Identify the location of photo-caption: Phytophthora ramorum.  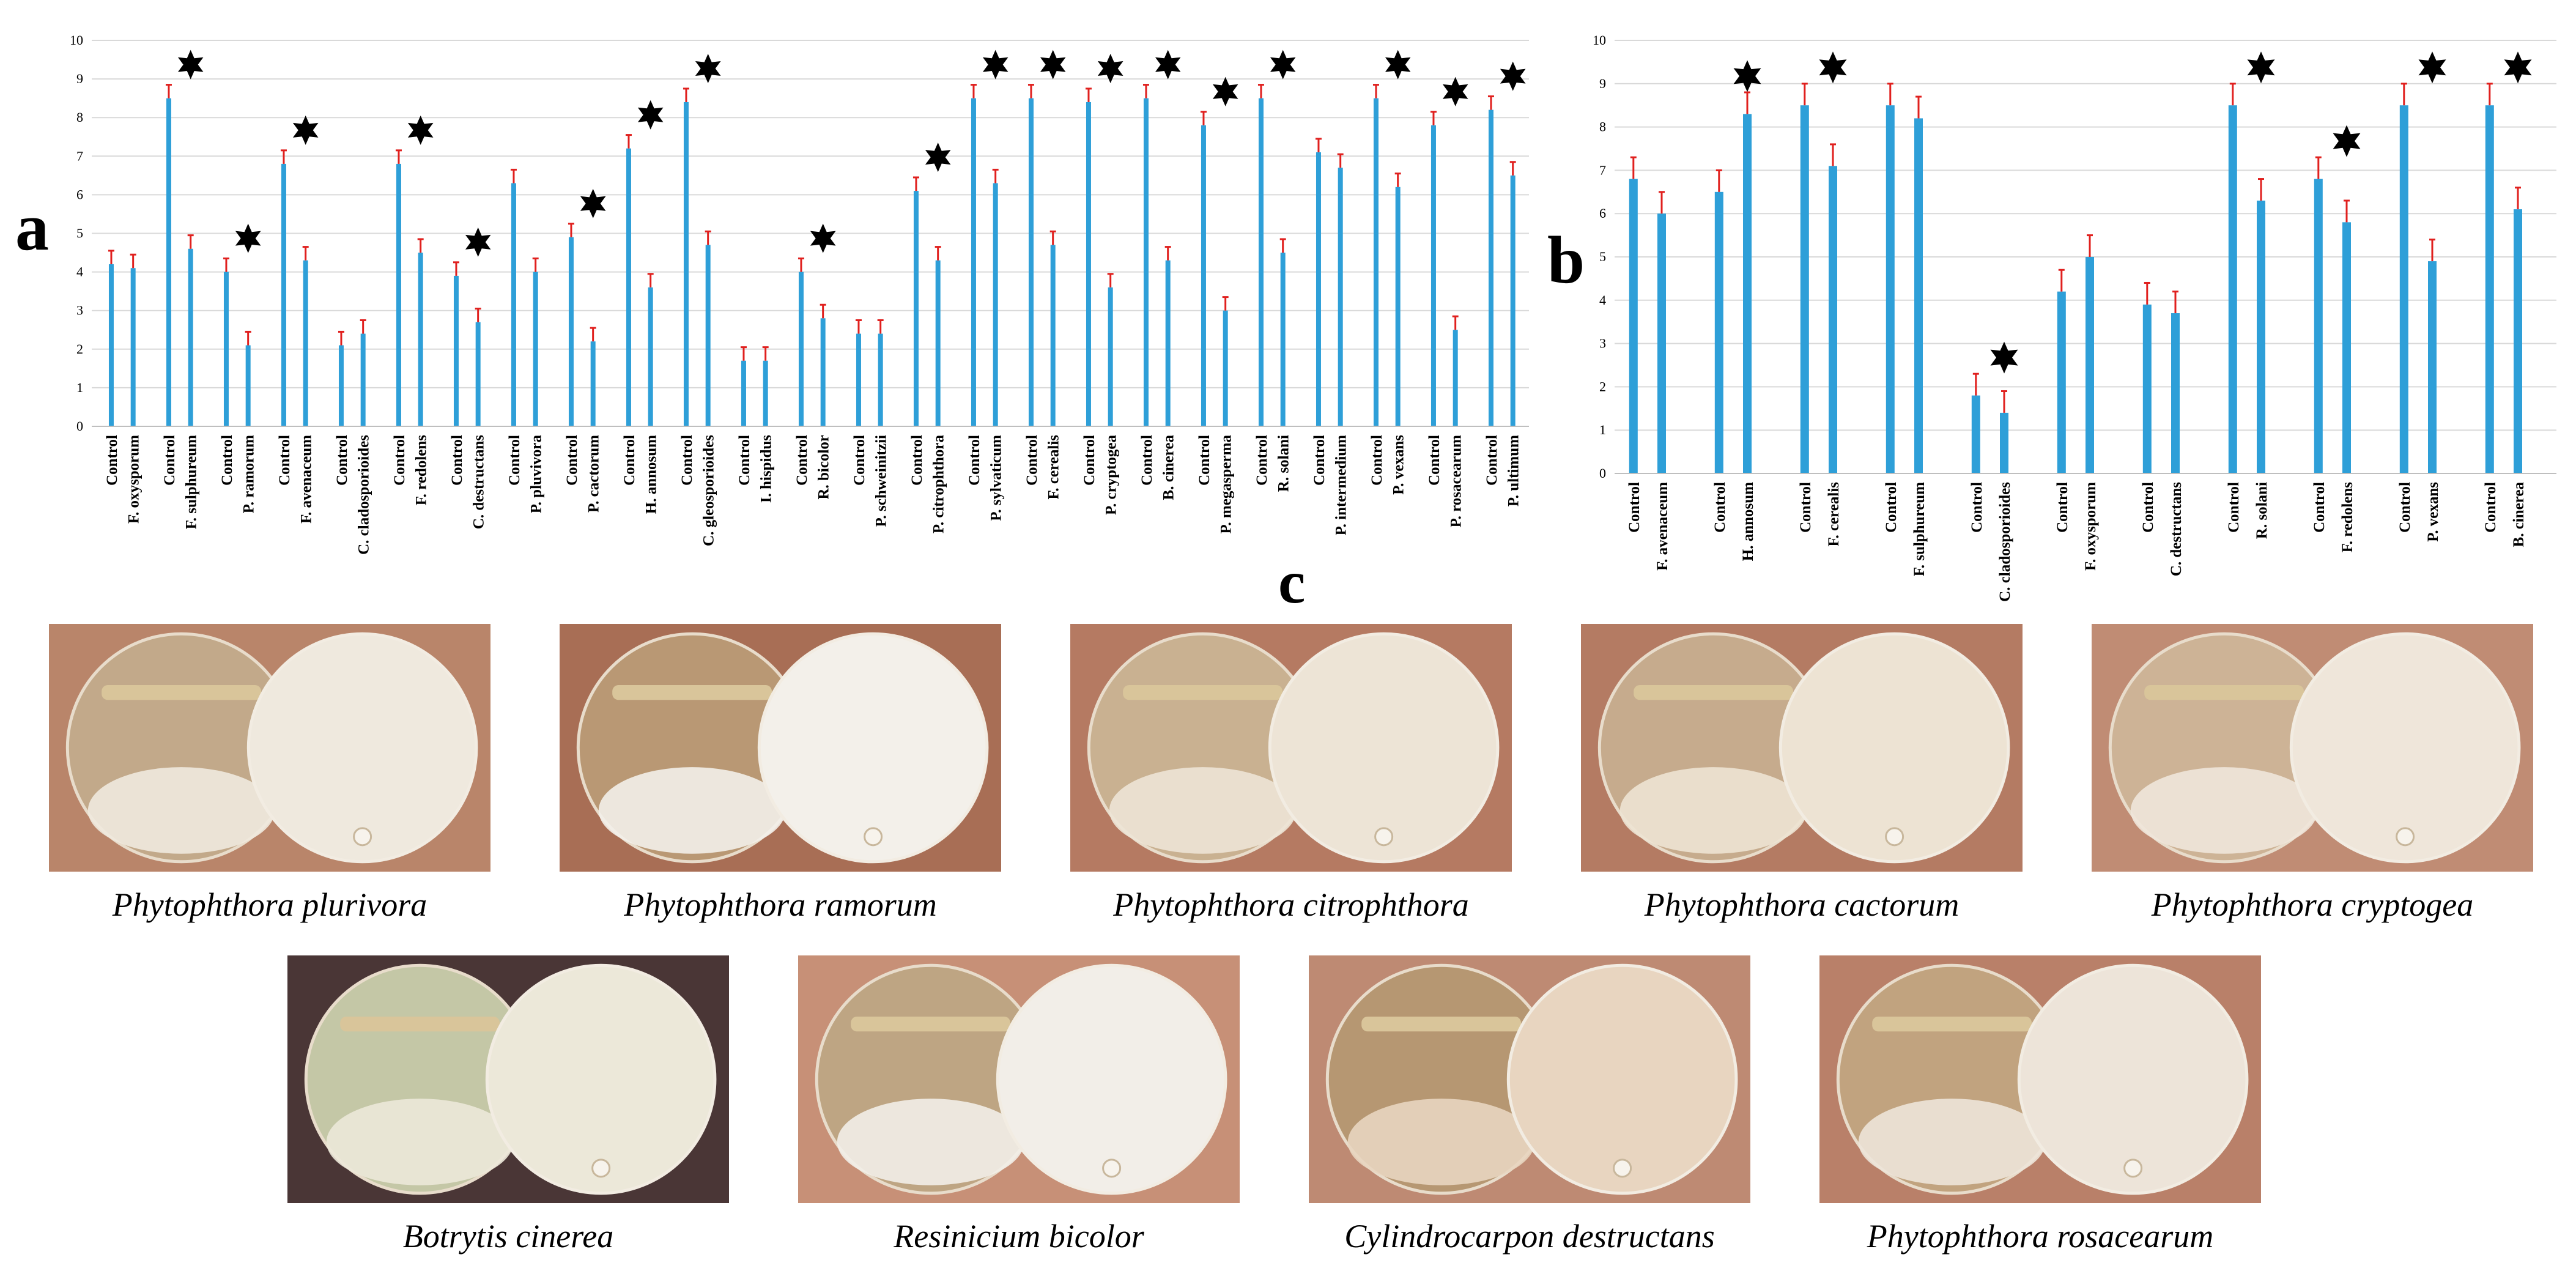
(780, 905).